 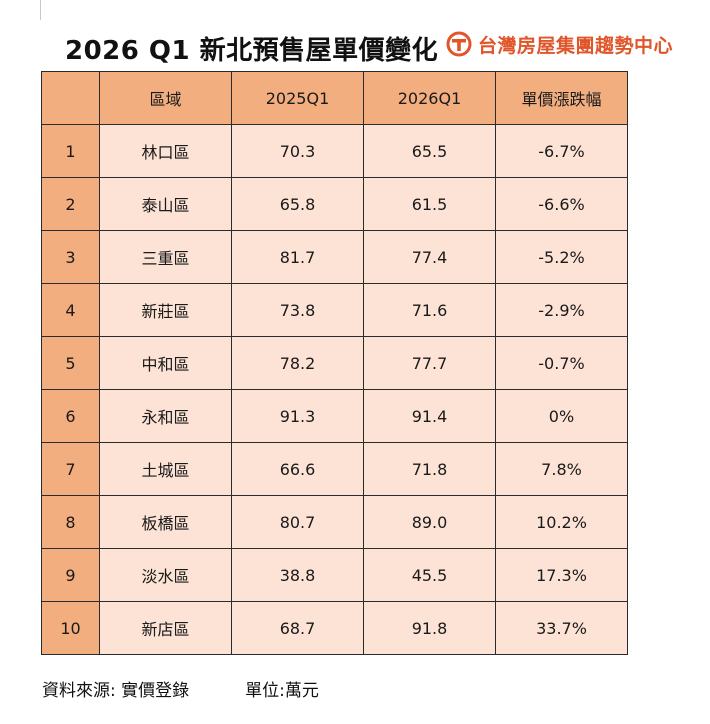 What do you see at coordinates (429, 522) in the screenshot?
I see `price-2026q1-cell: 89.0` at bounding box center [429, 522].